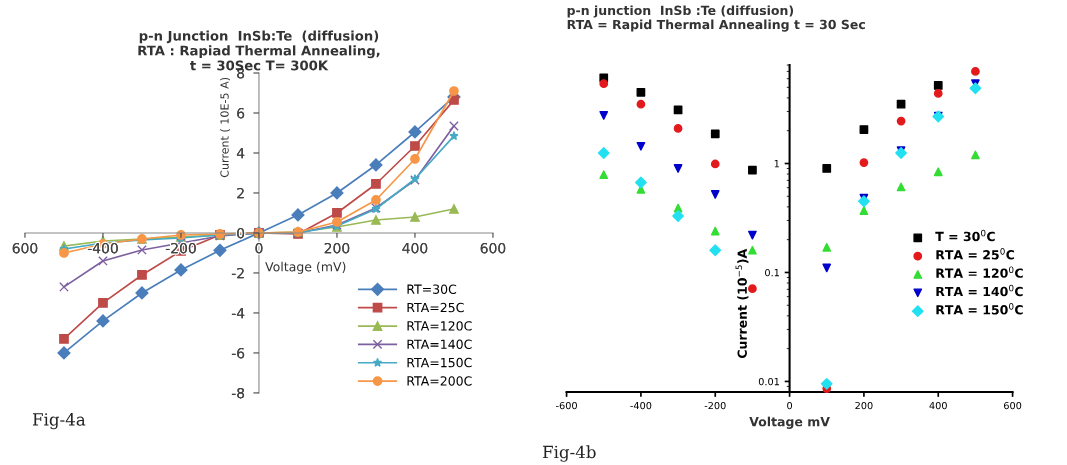  I want to click on legend-label: RTA = 120$^{0}$C, so click(979, 272).